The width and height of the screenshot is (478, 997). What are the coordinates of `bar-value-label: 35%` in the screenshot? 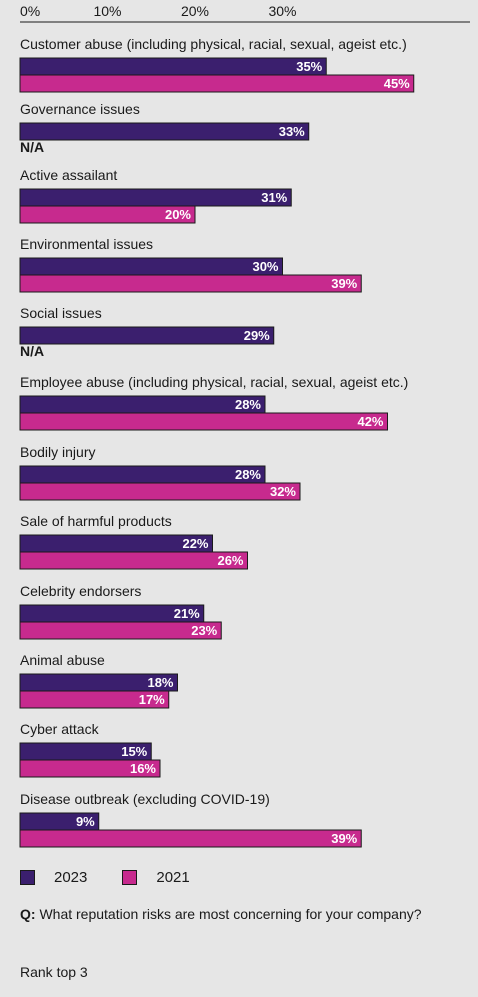 It's located at (309, 66).